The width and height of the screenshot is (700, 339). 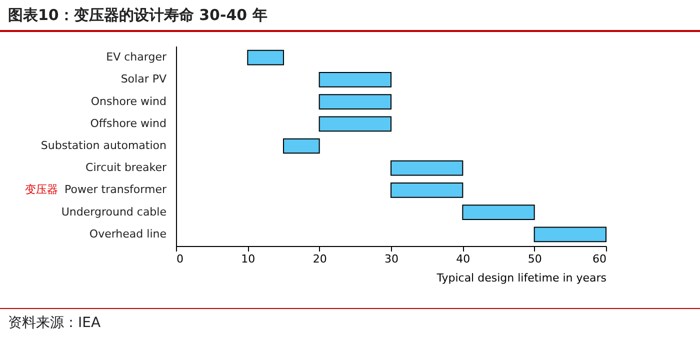 I want to click on y-tick-label: Circuit breaker, so click(x=126, y=167).